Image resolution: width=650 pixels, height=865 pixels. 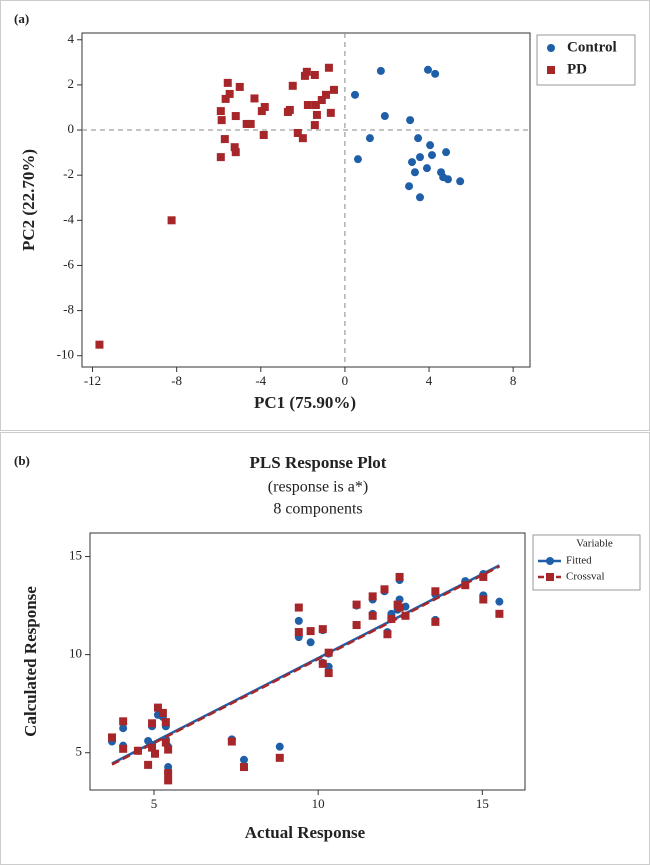 I want to click on y-tick-label: 4, so click(x=71, y=38).